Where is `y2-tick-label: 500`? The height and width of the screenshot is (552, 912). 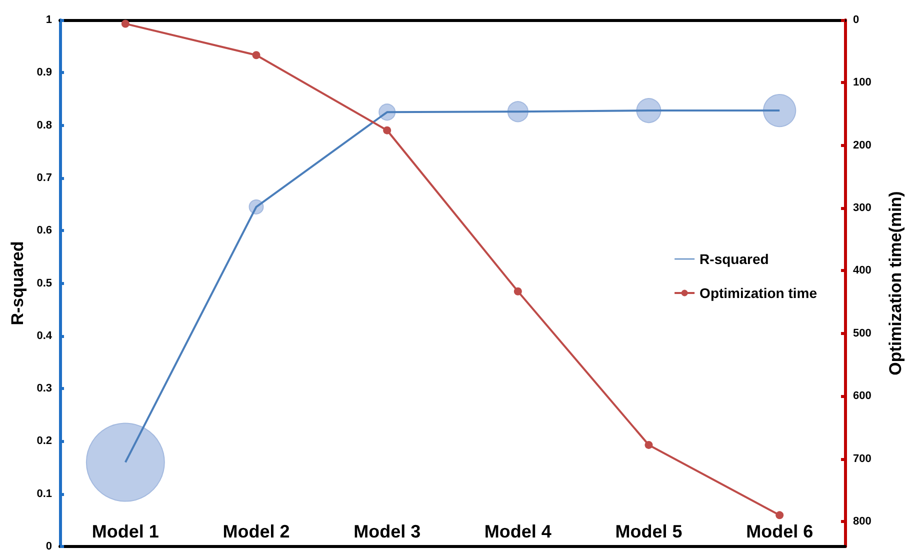 y2-tick-label: 500 is located at coordinates (862, 333).